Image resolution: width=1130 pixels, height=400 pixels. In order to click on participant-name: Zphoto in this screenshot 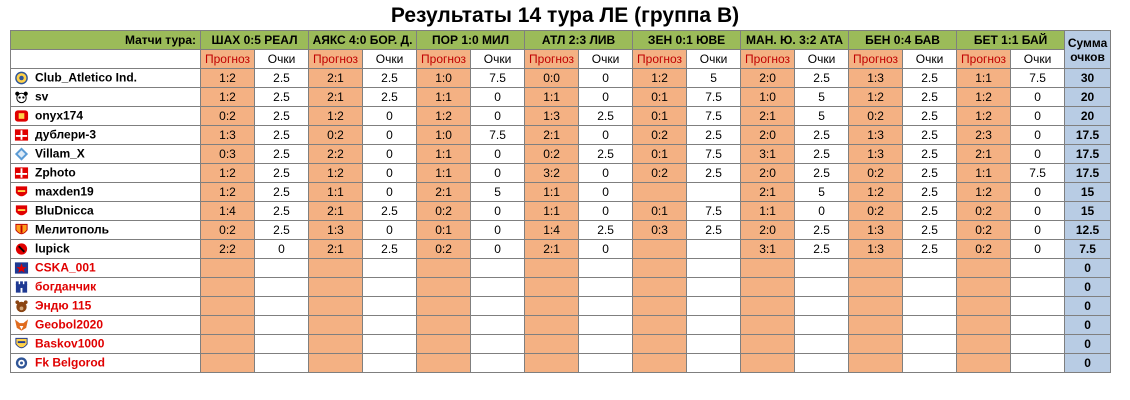, I will do `click(55, 172)`.